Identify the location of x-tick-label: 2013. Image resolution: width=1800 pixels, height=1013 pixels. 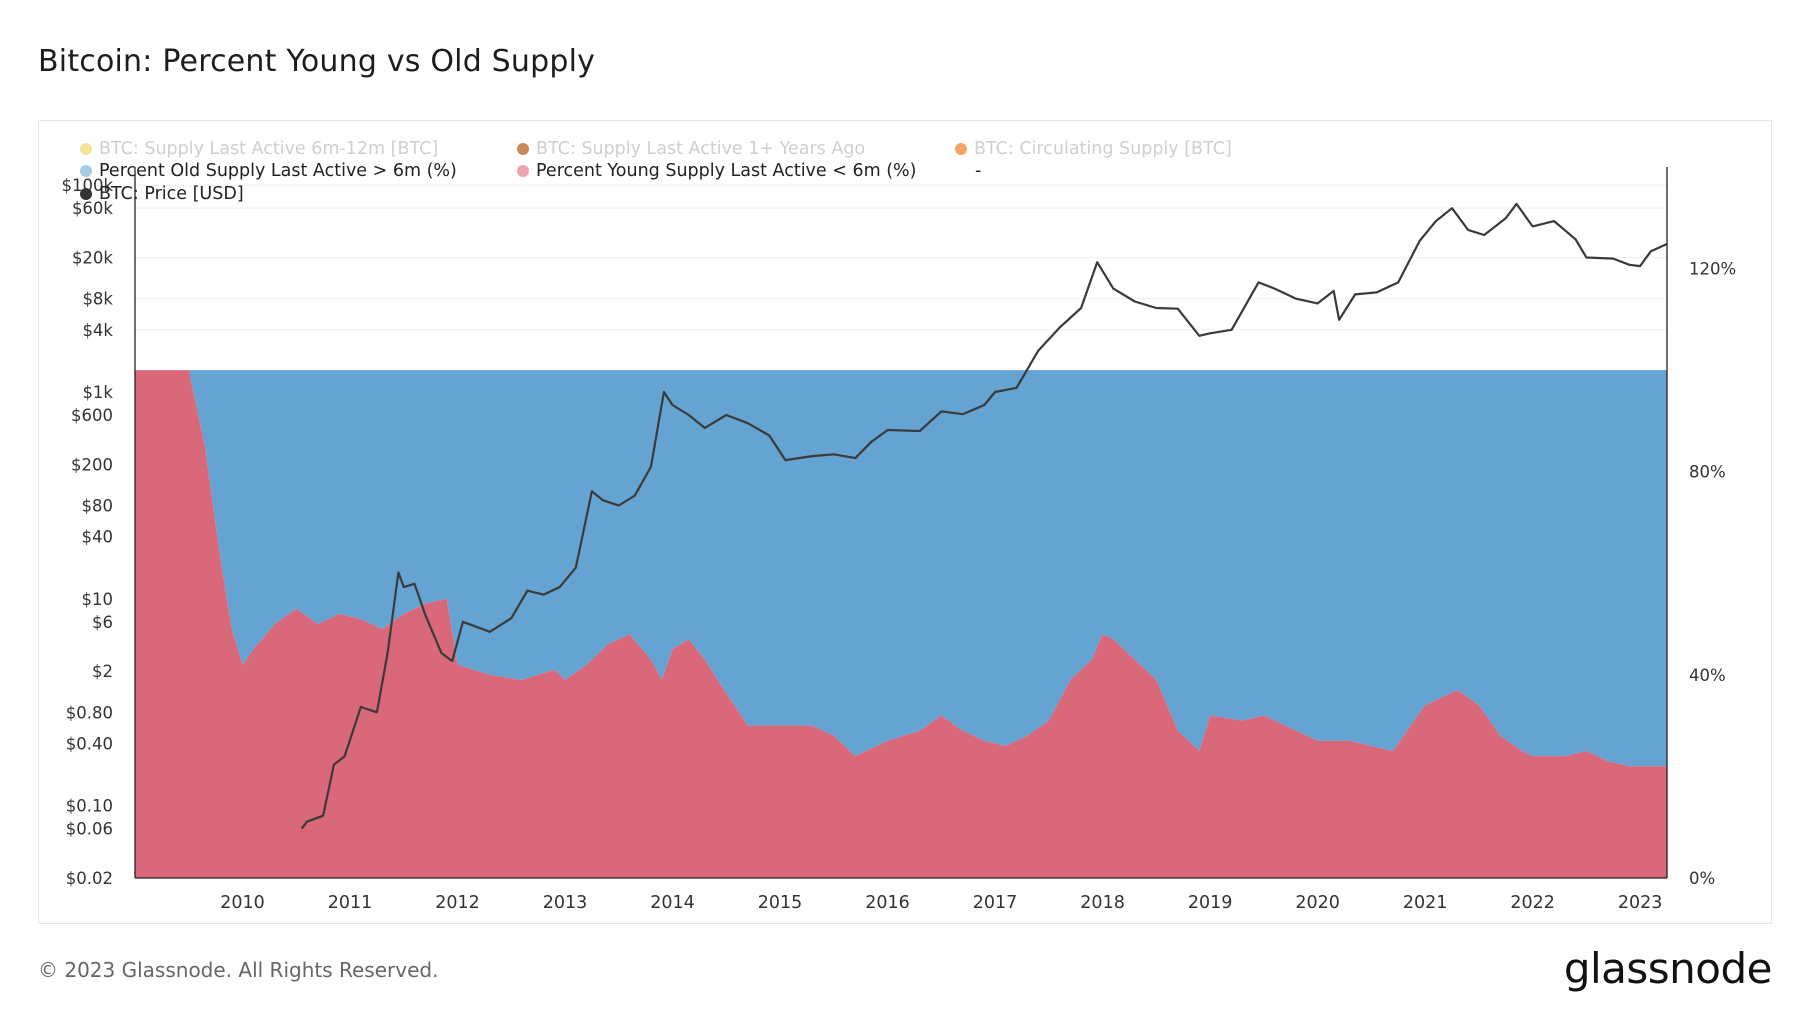
(565, 903).